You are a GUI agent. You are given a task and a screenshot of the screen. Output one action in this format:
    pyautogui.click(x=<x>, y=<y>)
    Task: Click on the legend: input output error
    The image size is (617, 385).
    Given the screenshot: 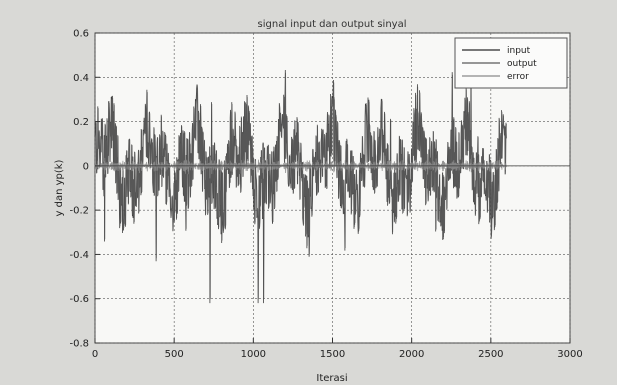 What is the action you would take?
    pyautogui.click(x=511, y=63)
    